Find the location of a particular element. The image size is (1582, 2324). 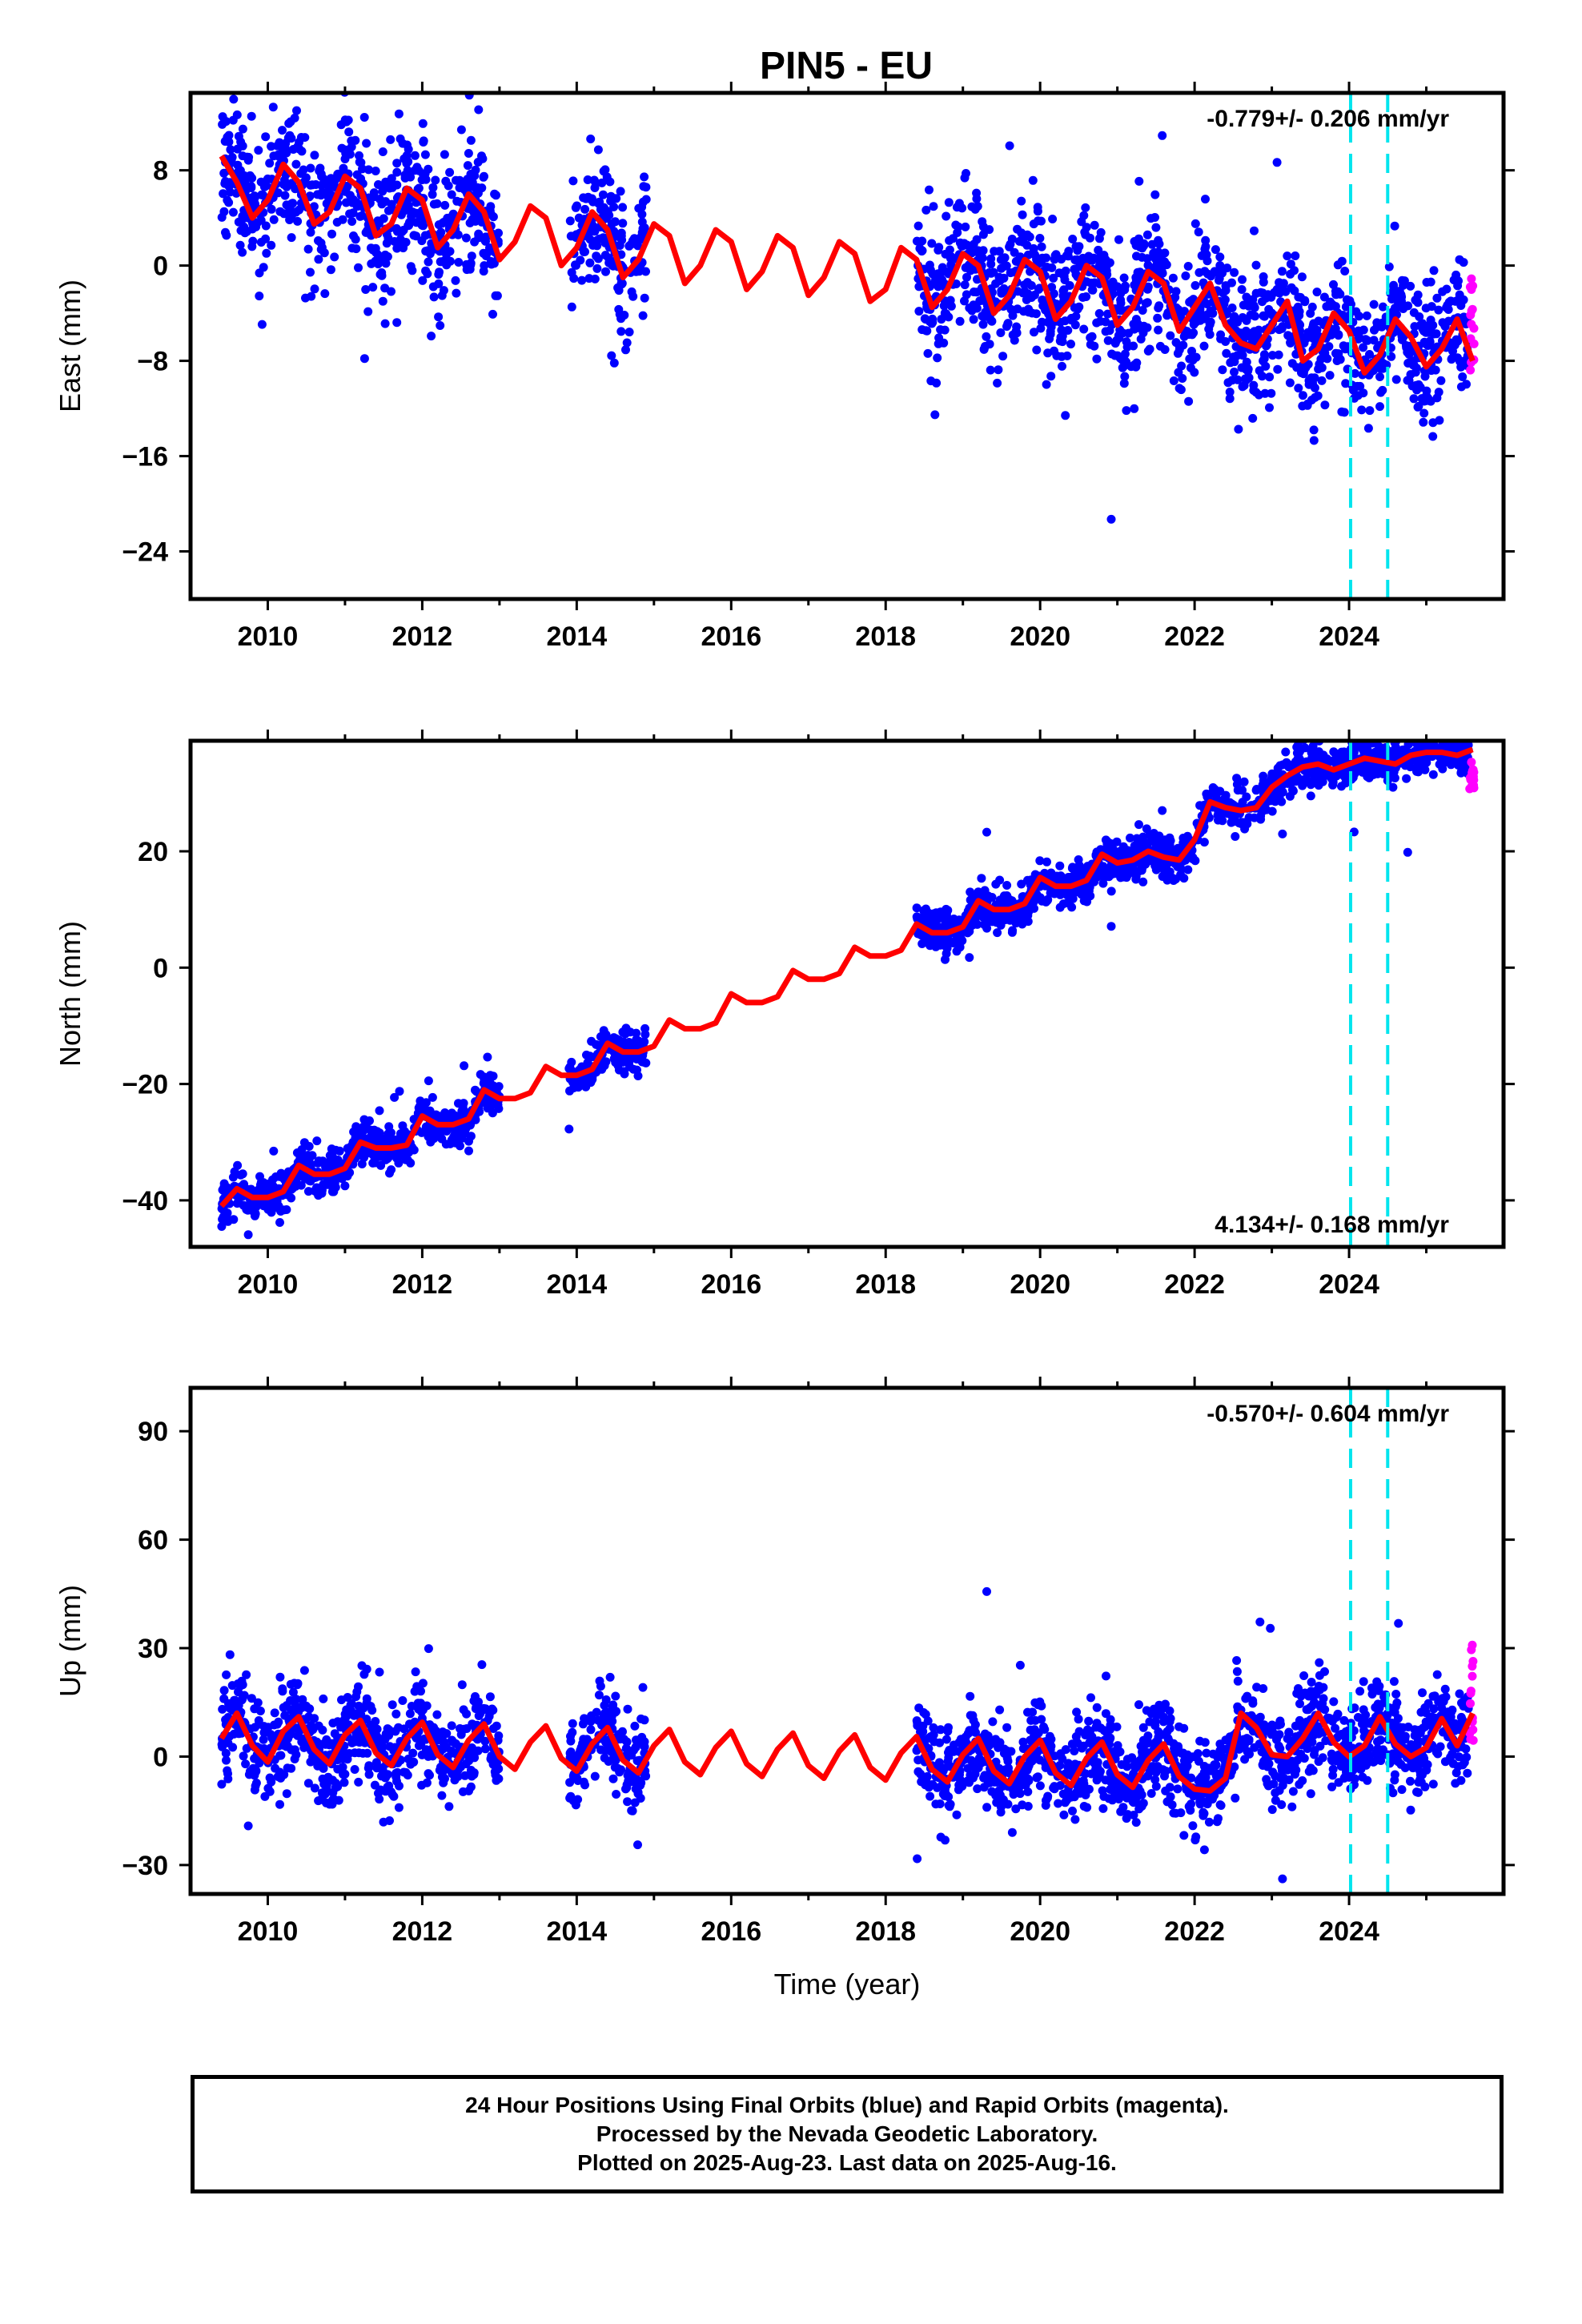

rapid-orbit-point is located at coordinates (1471, 762).